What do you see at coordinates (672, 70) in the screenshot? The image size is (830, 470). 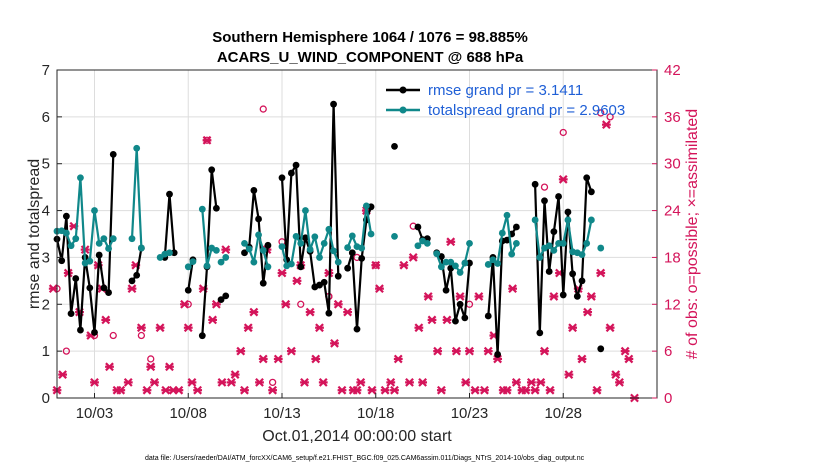 I see `y-right-tick-label: 42` at bounding box center [672, 70].